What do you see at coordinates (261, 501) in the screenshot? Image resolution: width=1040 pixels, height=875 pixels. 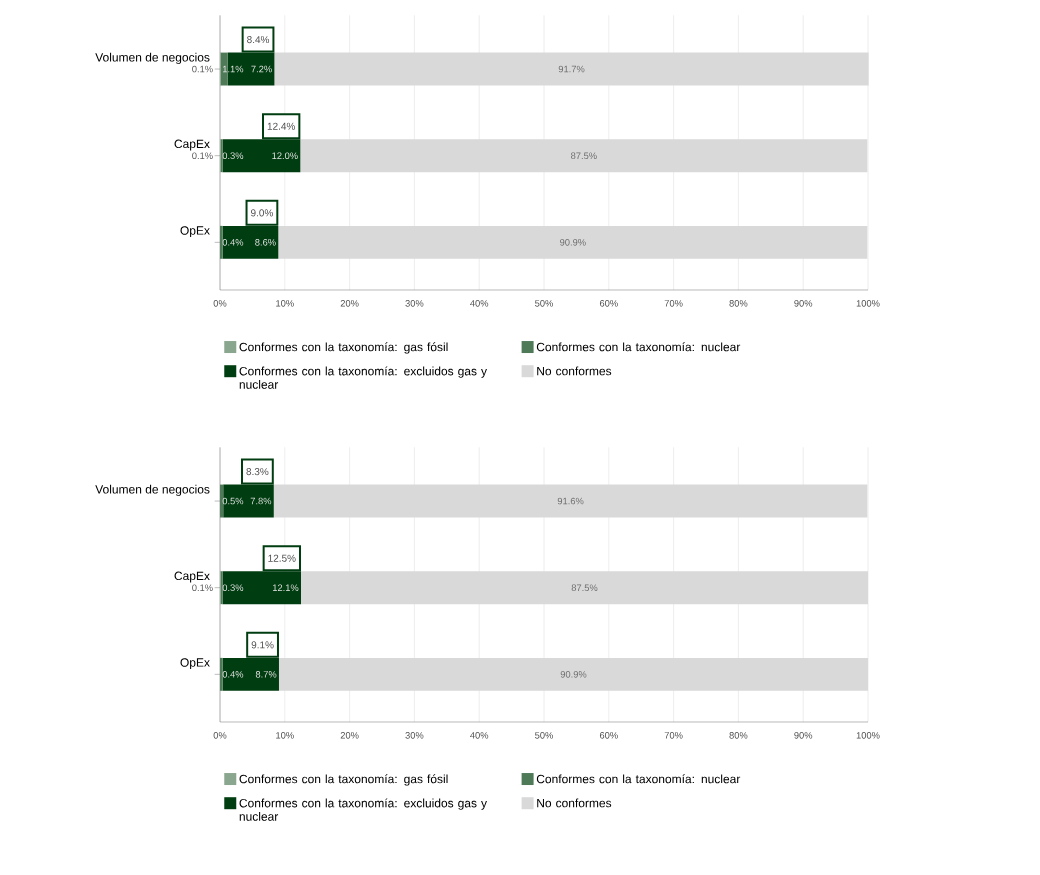 I see `data-label: 7.8%` at bounding box center [261, 501].